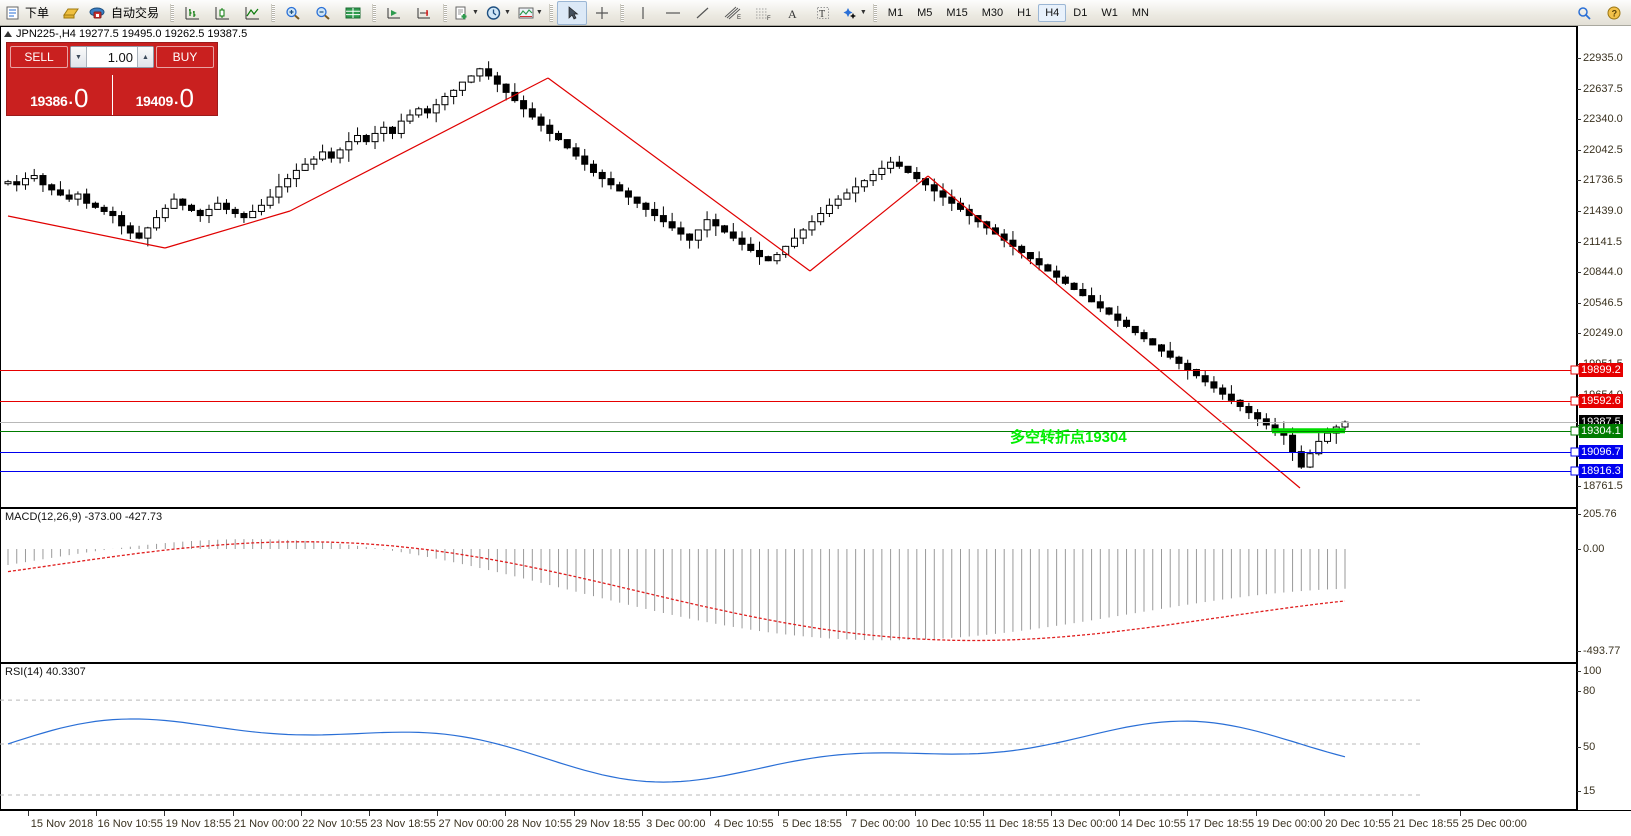 This screenshot has width=1631, height=836. What do you see at coordinates (925, 12) in the screenshot?
I see `timeframe-m5: M5` at bounding box center [925, 12].